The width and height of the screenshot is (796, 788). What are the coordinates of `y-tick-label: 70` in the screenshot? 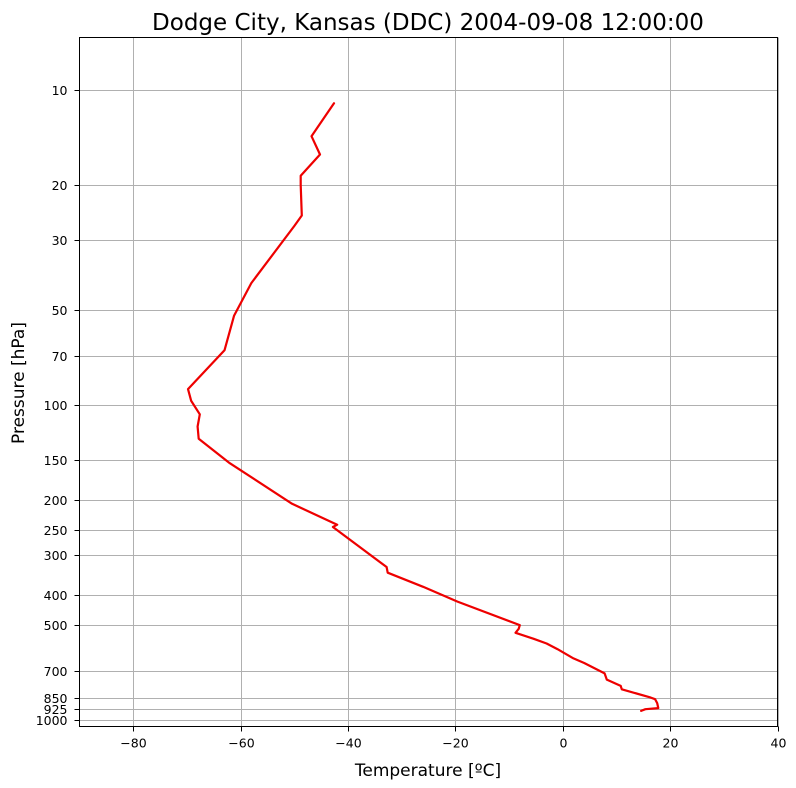 It's located at (60, 356).